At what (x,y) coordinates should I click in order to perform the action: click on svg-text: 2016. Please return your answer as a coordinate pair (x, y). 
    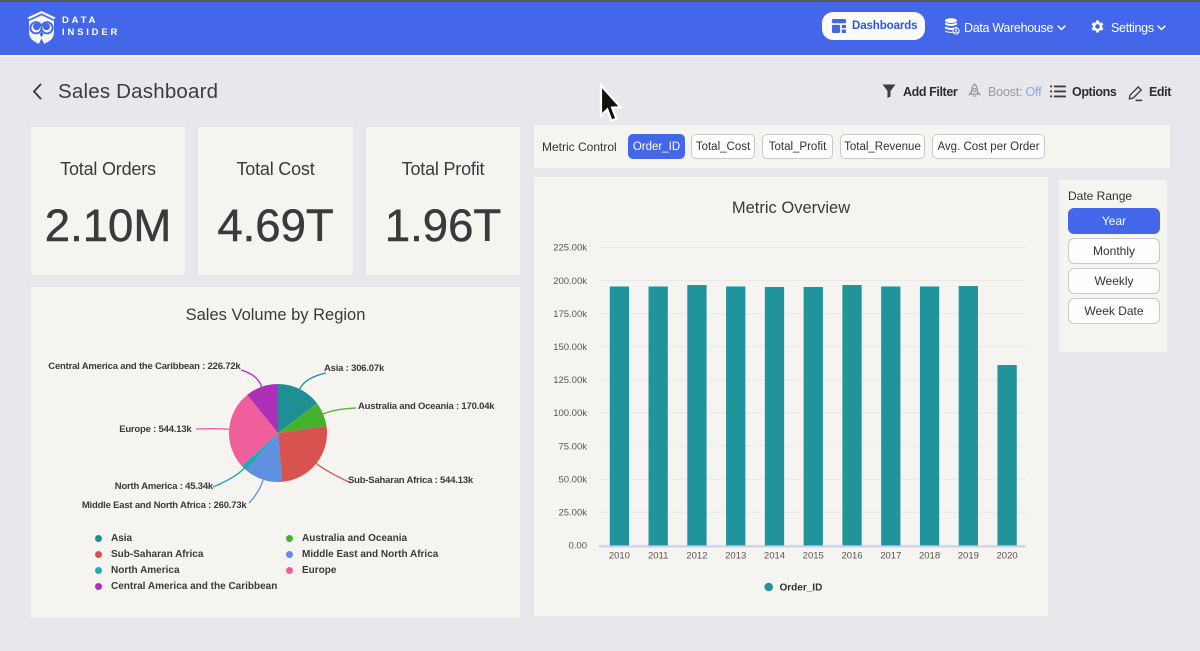
    Looking at the image, I should click on (851, 556).